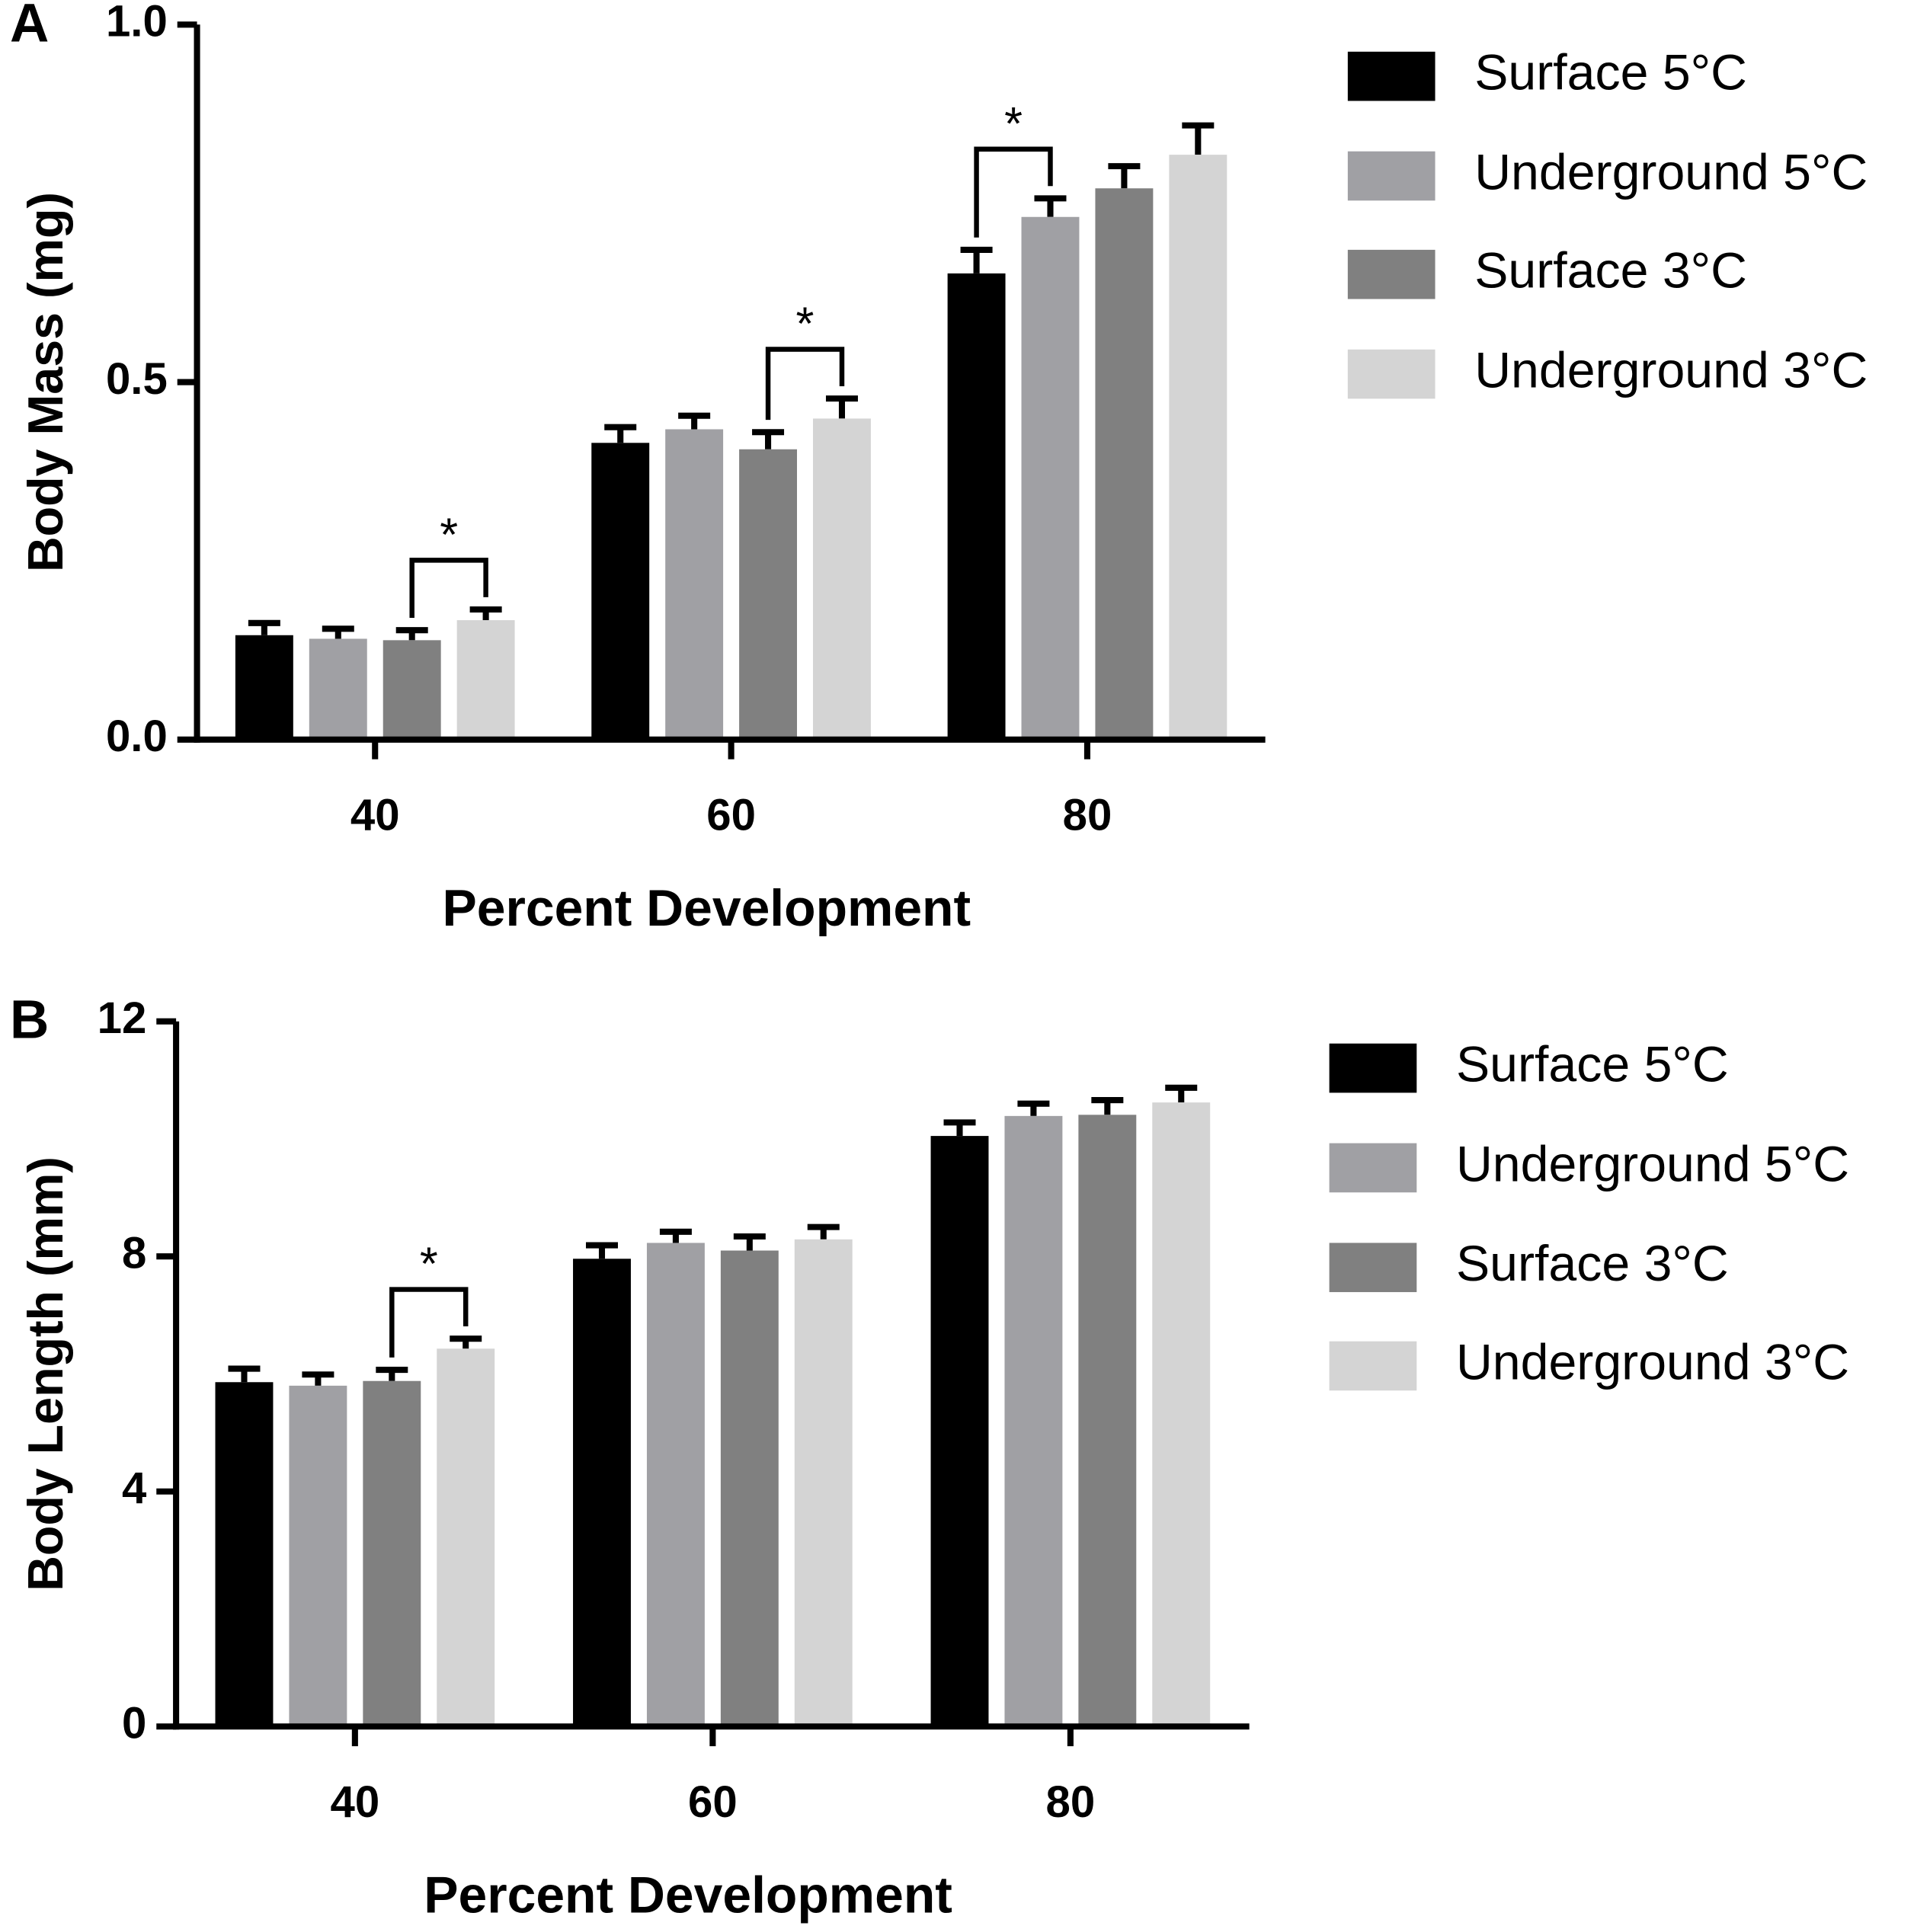 The width and height of the screenshot is (1930, 1932). Describe the element at coordinates (134, 1723) in the screenshot. I see `y-tick-label: 0` at that location.